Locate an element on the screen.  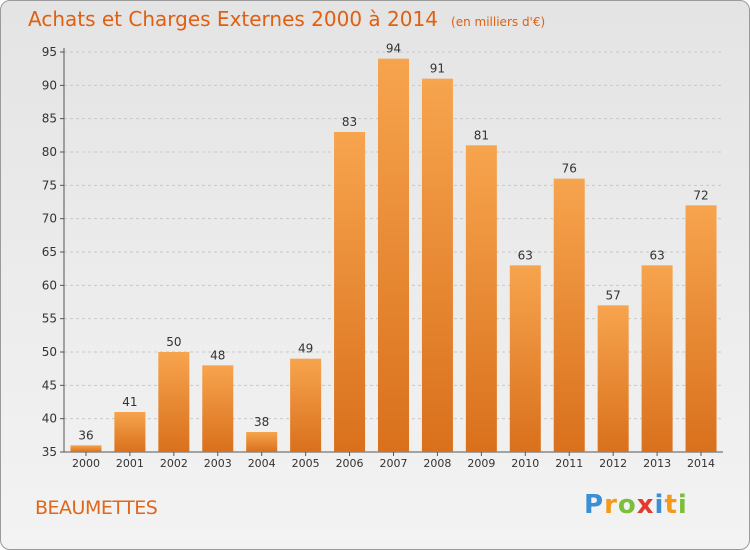
y-tick-label: 60 is located at coordinates (49, 285).